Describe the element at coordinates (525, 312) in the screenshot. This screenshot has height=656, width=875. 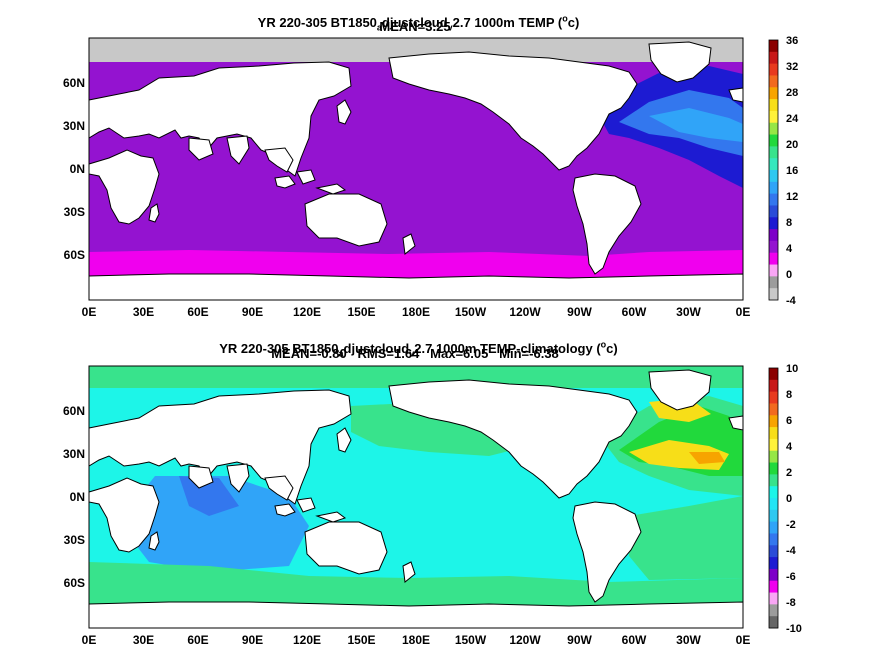
I see `lon-tick-label: 120W` at that location.